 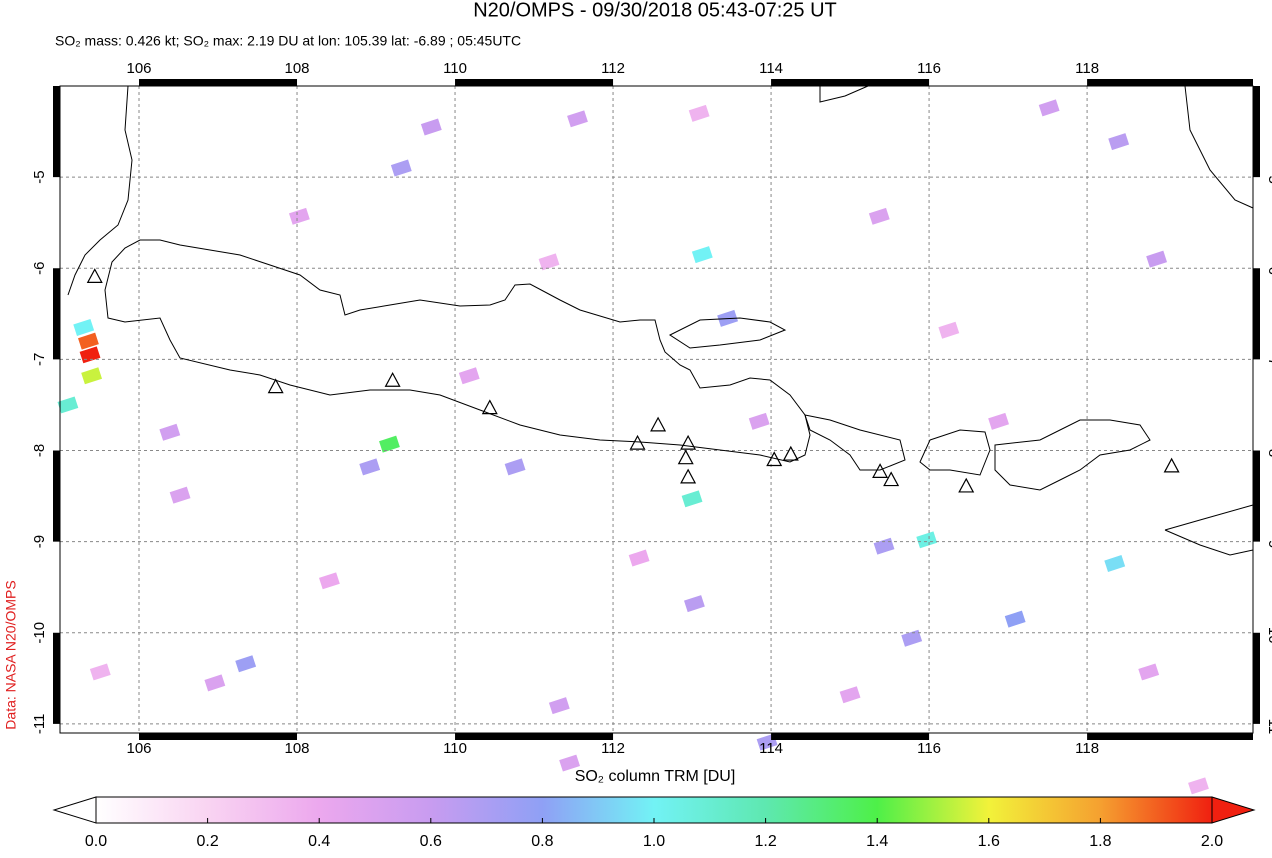 What do you see at coordinates (765, 841) in the screenshot?
I see `colorbar-tick-label: 1.2` at bounding box center [765, 841].